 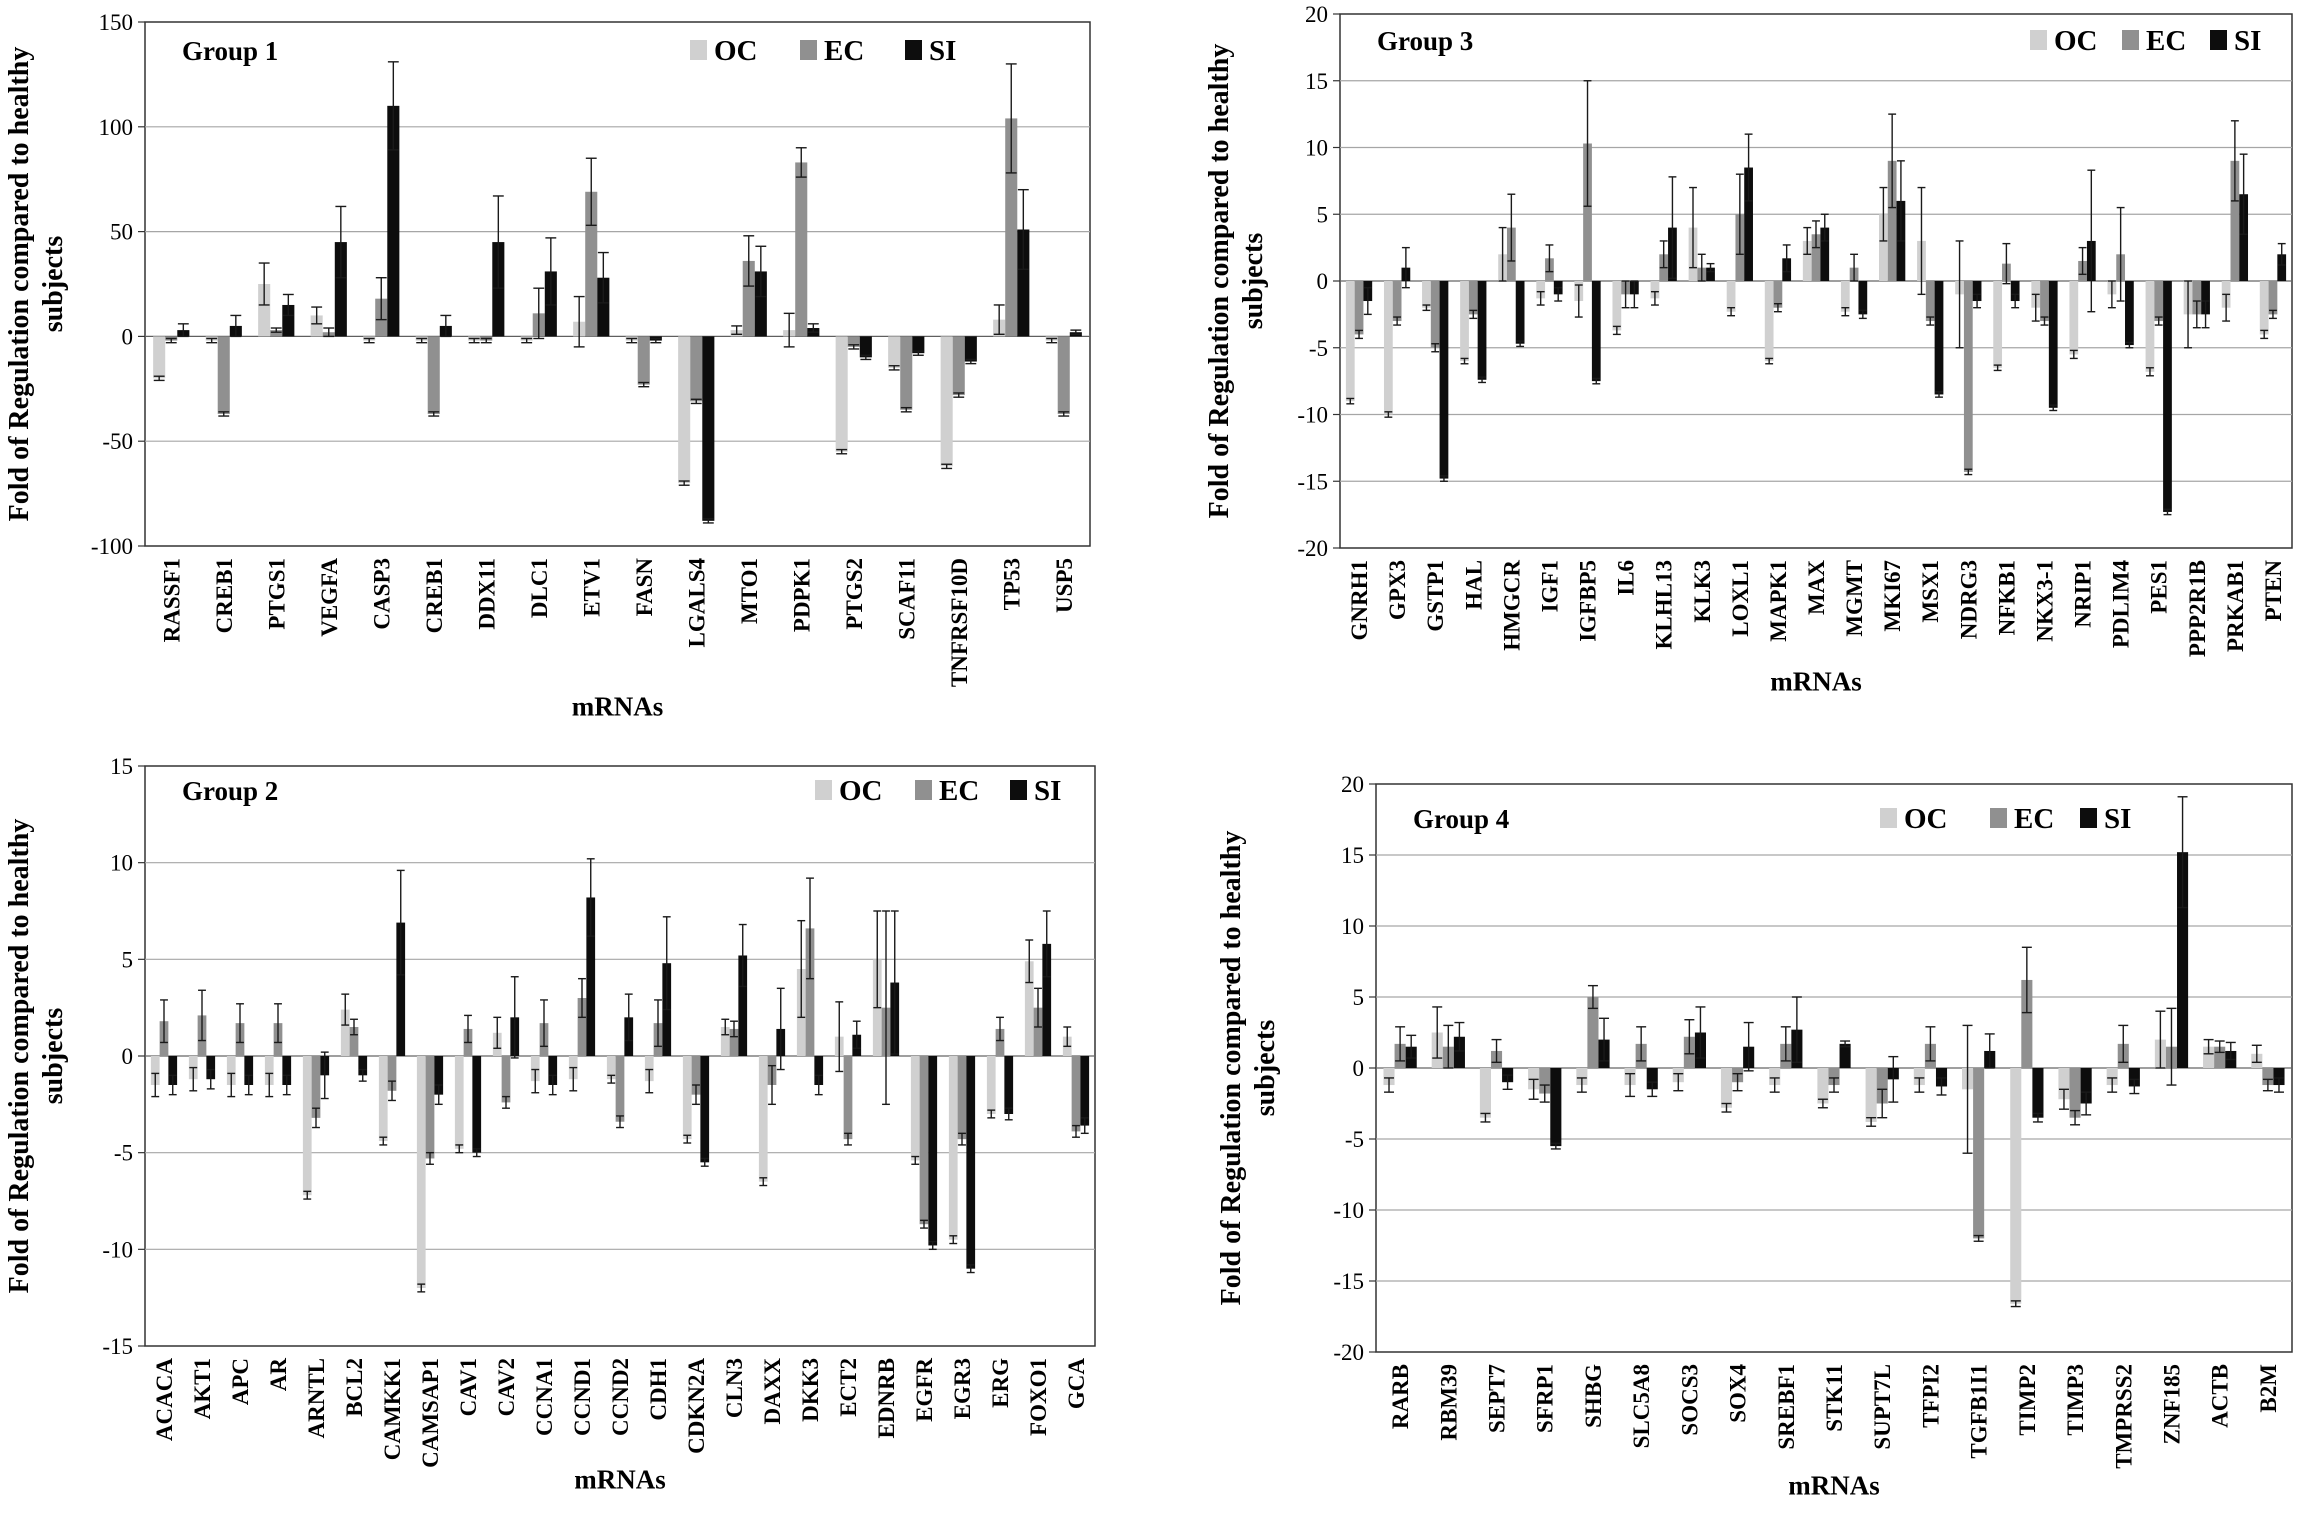 I want to click on x-tick-label: SFRP1, so click(x=1545, y=1398).